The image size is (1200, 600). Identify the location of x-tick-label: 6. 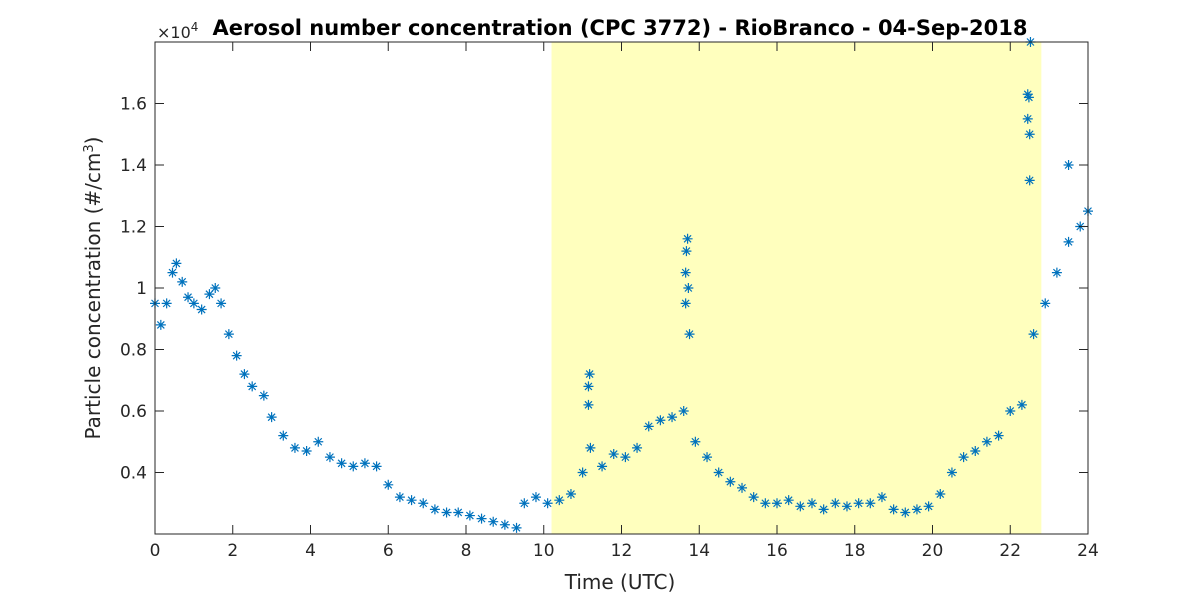
(388, 551).